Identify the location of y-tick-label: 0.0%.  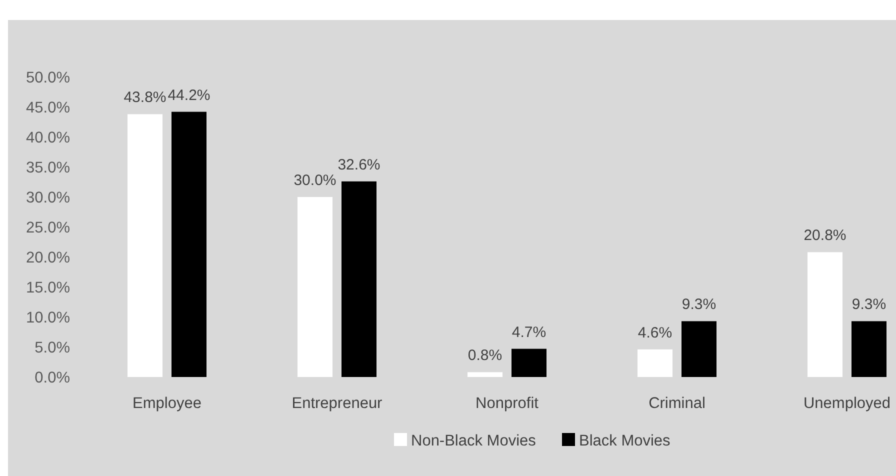
(52, 377).